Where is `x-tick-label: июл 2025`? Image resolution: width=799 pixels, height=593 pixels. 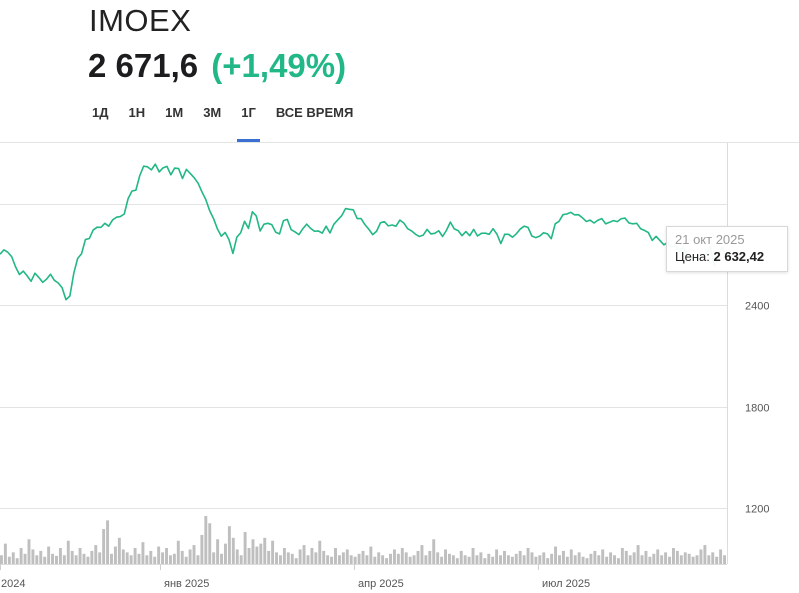 x-tick-label: июл 2025 is located at coordinates (566, 584).